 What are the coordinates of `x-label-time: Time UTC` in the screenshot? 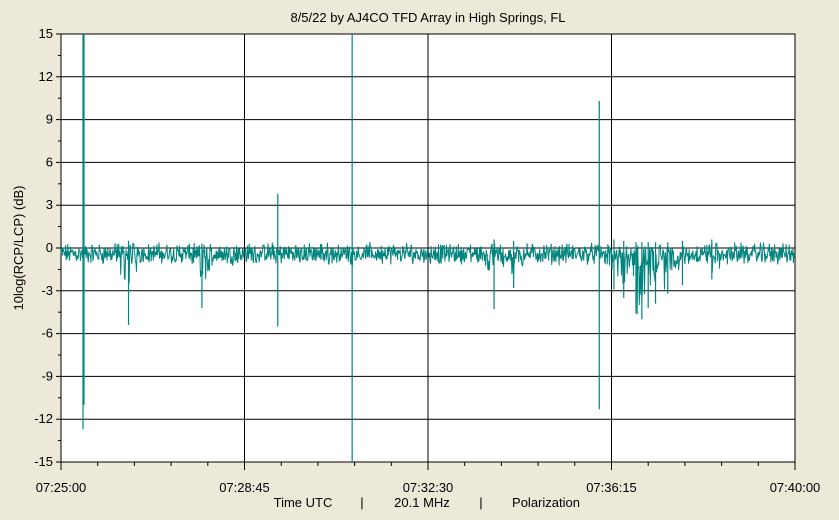 It's located at (303, 502).